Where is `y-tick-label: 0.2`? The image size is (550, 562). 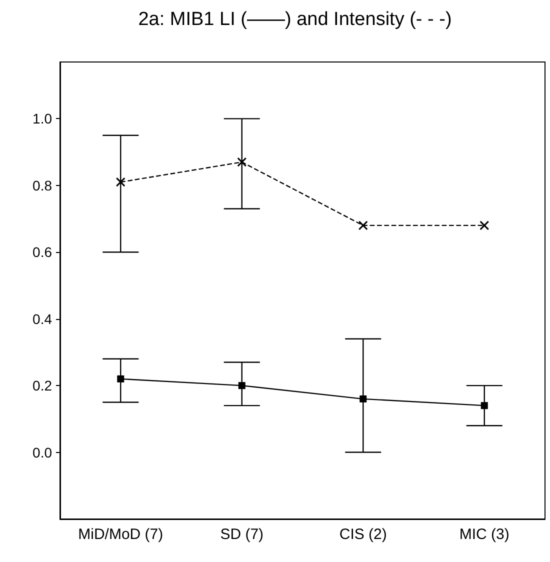
y-tick-label: 0.2 is located at coordinates (42, 386).